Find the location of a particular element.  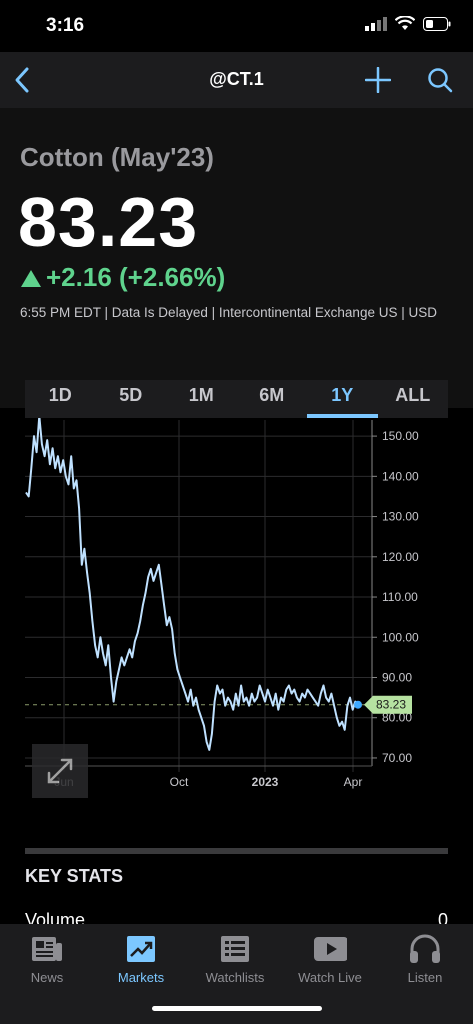

status-time: 3:16 is located at coordinates (65, 25).